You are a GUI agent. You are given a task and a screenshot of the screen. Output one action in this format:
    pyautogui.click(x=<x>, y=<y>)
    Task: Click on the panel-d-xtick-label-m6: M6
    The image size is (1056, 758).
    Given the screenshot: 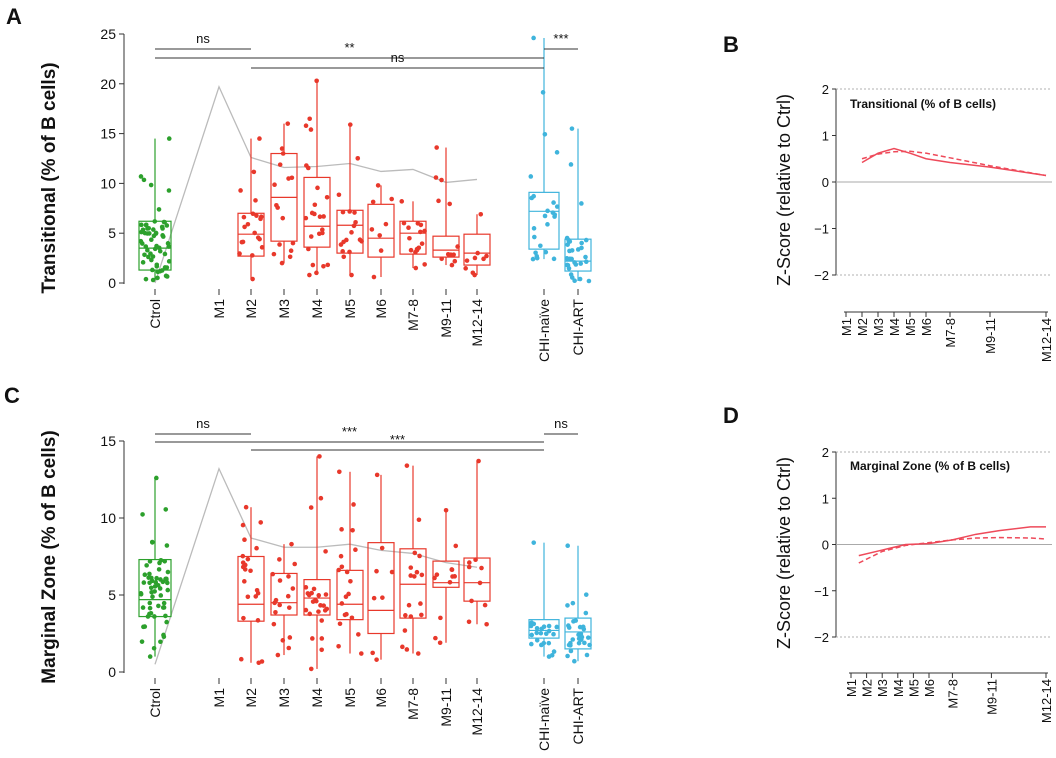 What is the action you would take?
    pyautogui.click(x=929, y=688)
    